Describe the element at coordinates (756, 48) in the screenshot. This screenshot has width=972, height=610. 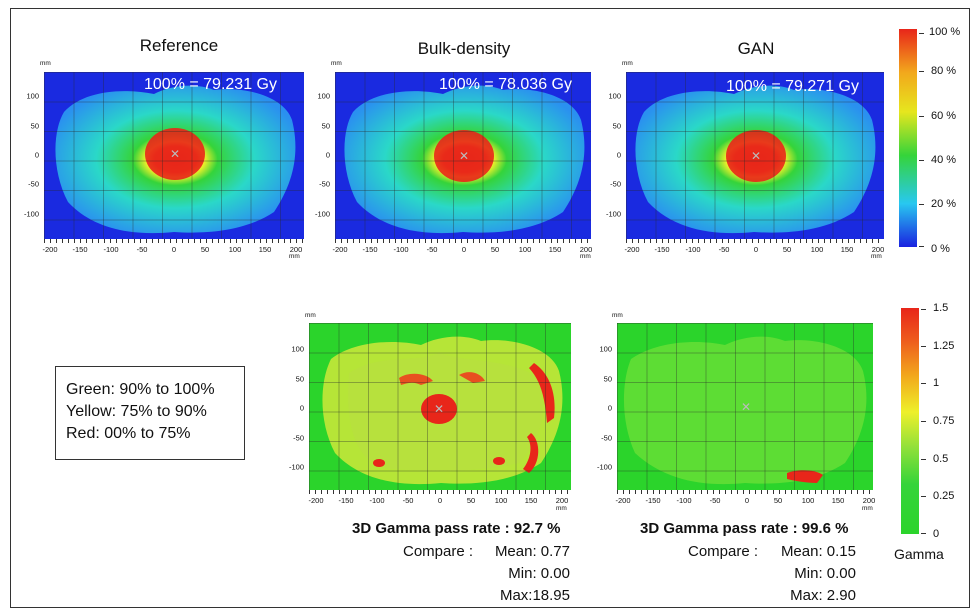
I see `gan-title: GAN` at that location.